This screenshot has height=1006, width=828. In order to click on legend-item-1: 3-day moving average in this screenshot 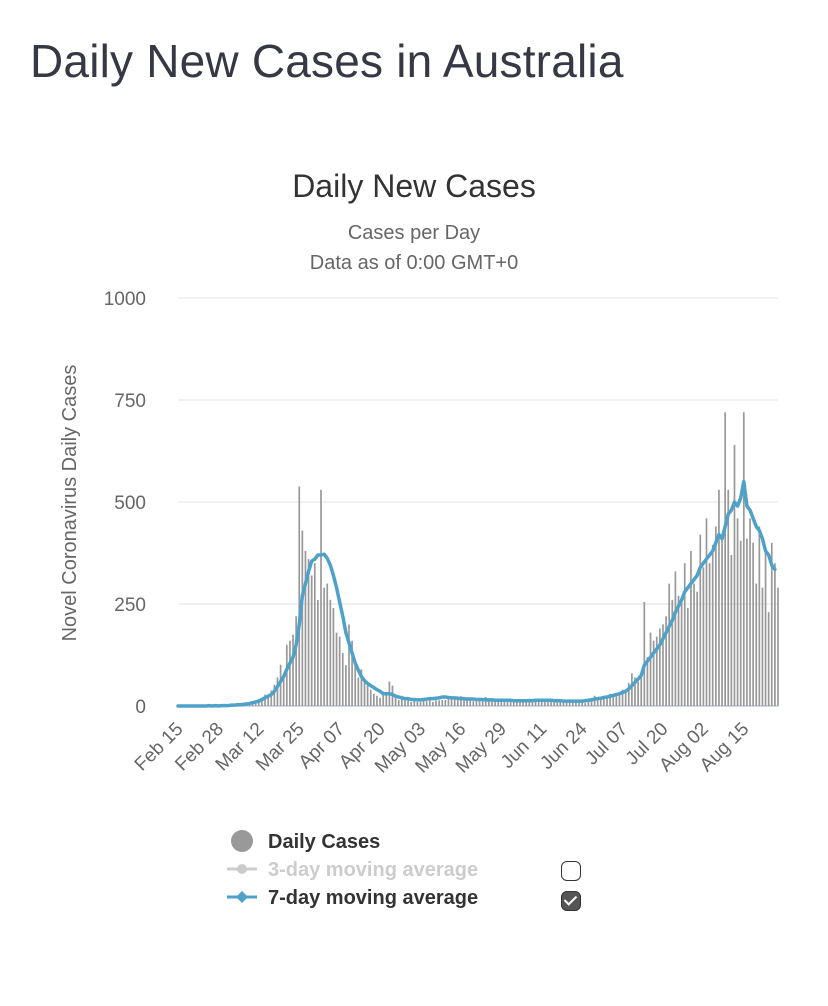, I will do `click(352, 870)`.